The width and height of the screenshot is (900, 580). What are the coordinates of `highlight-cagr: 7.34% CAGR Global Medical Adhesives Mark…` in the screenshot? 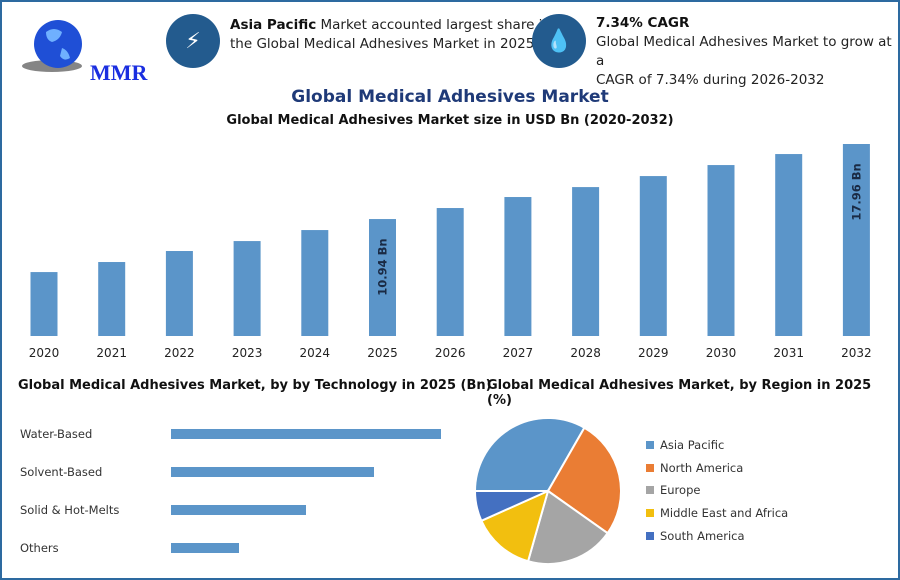 It's located at (748, 52).